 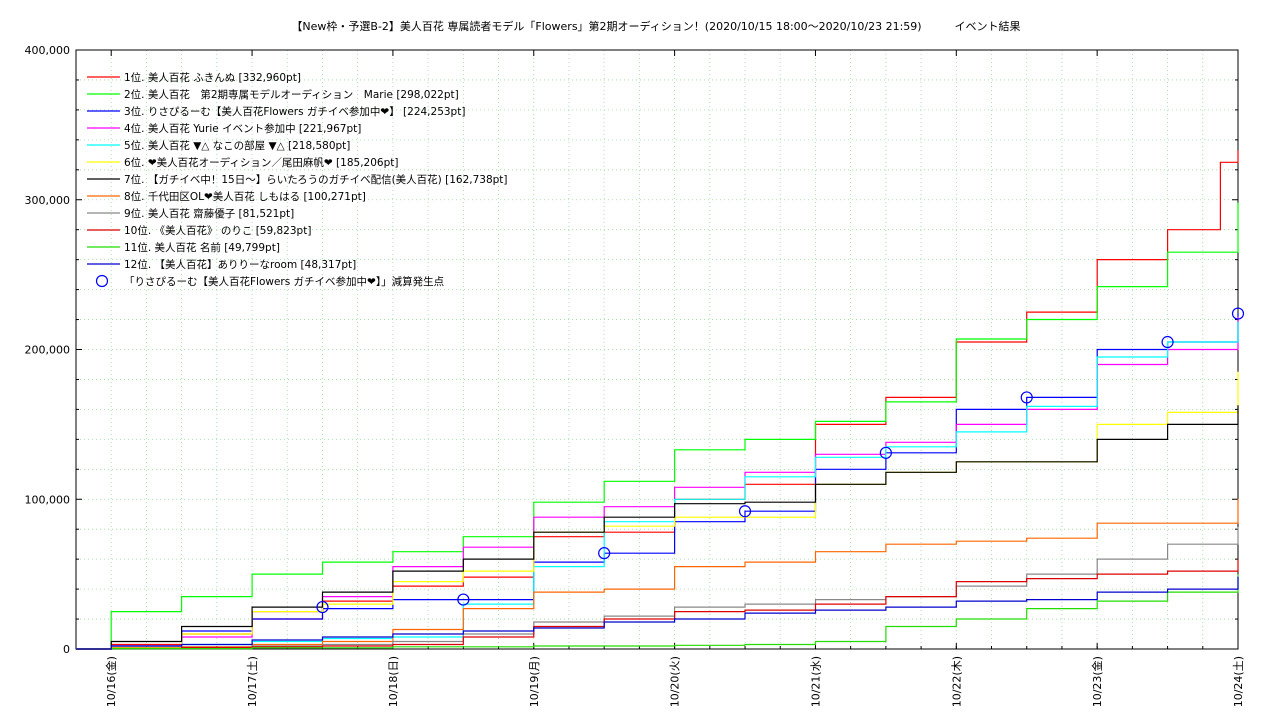 What do you see at coordinates (393, 681) in the screenshot?
I see `x-tick-label: 10/18(日)` at bounding box center [393, 681].